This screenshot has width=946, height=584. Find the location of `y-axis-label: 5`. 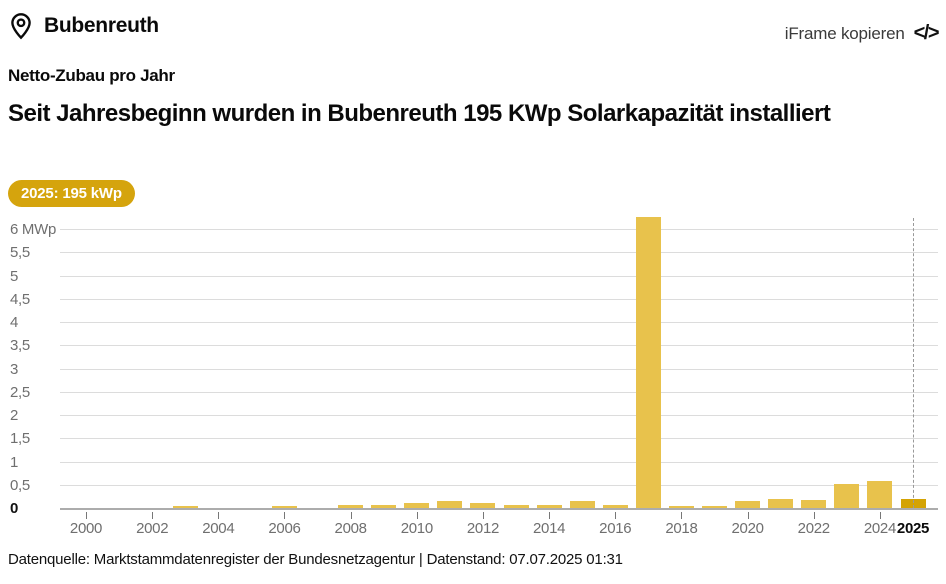

y-axis-label: 5 is located at coordinates (14, 276).